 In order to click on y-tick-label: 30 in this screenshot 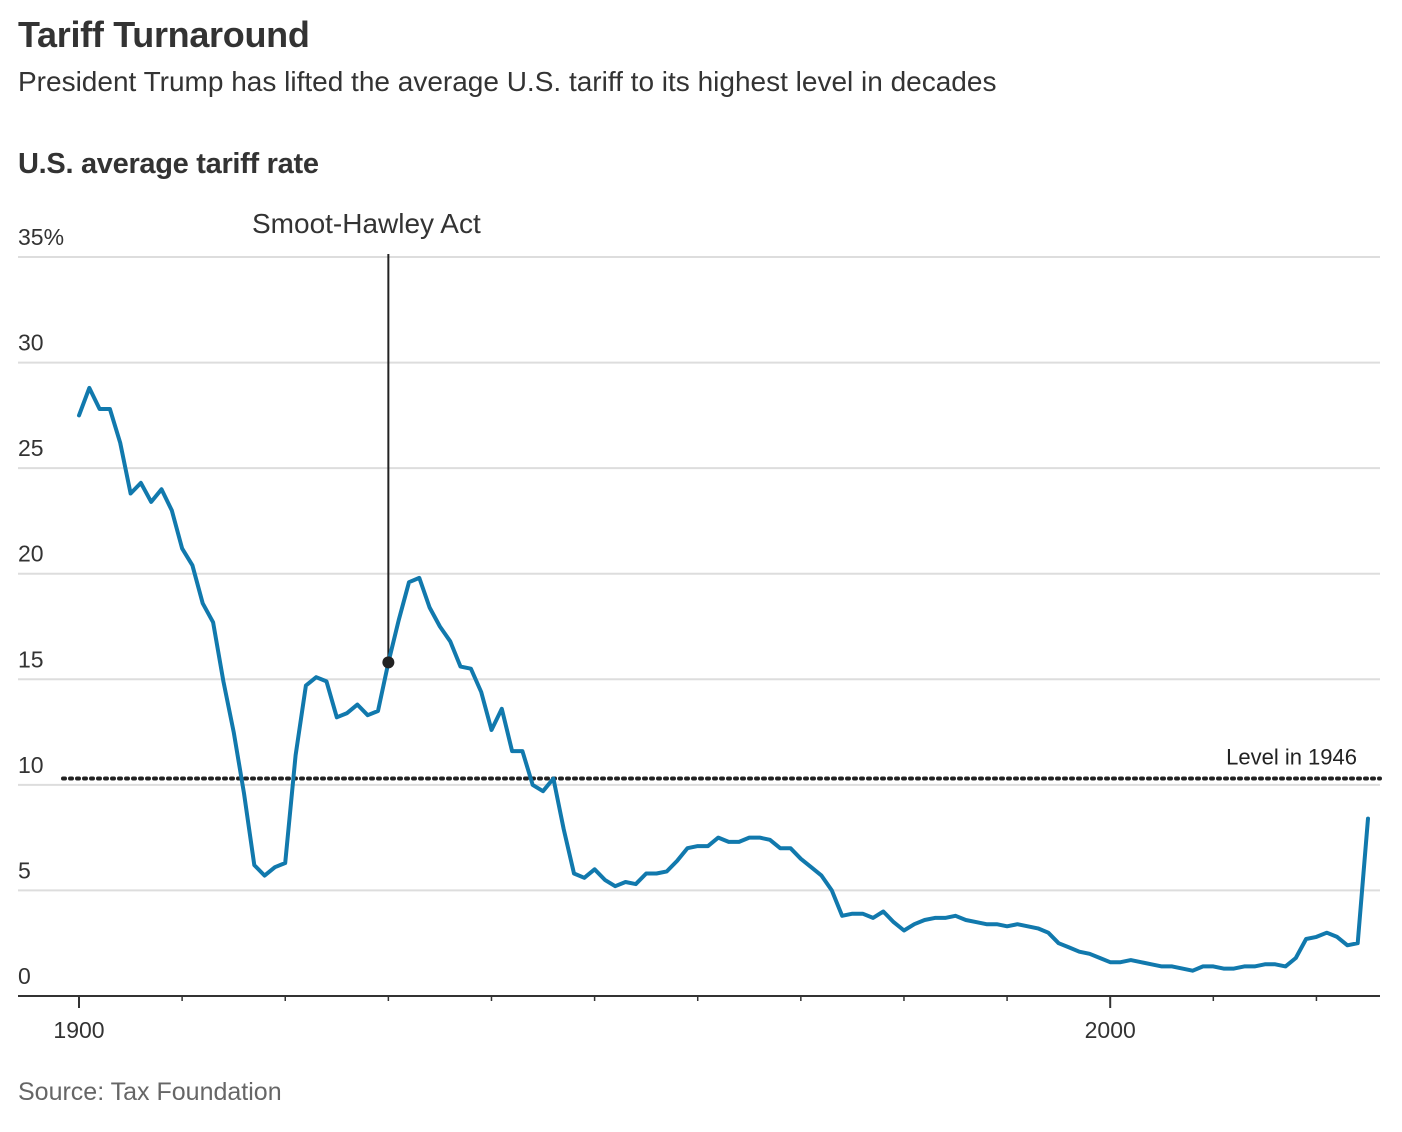, I will do `click(31, 343)`.